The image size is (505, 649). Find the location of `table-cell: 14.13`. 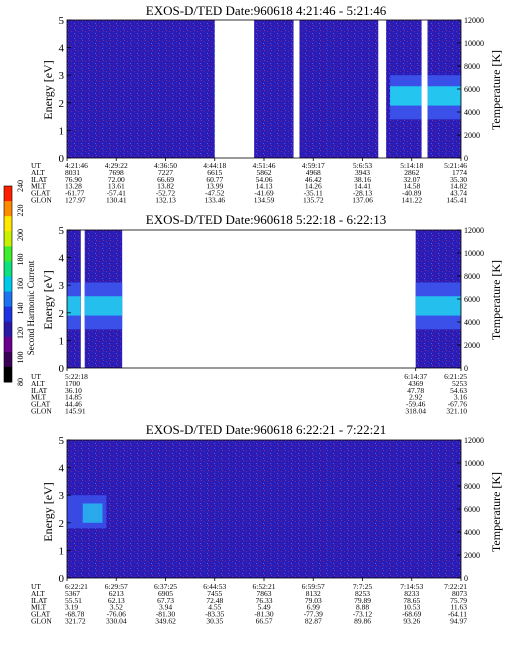

table-cell: 14.13 is located at coordinates (264, 186).